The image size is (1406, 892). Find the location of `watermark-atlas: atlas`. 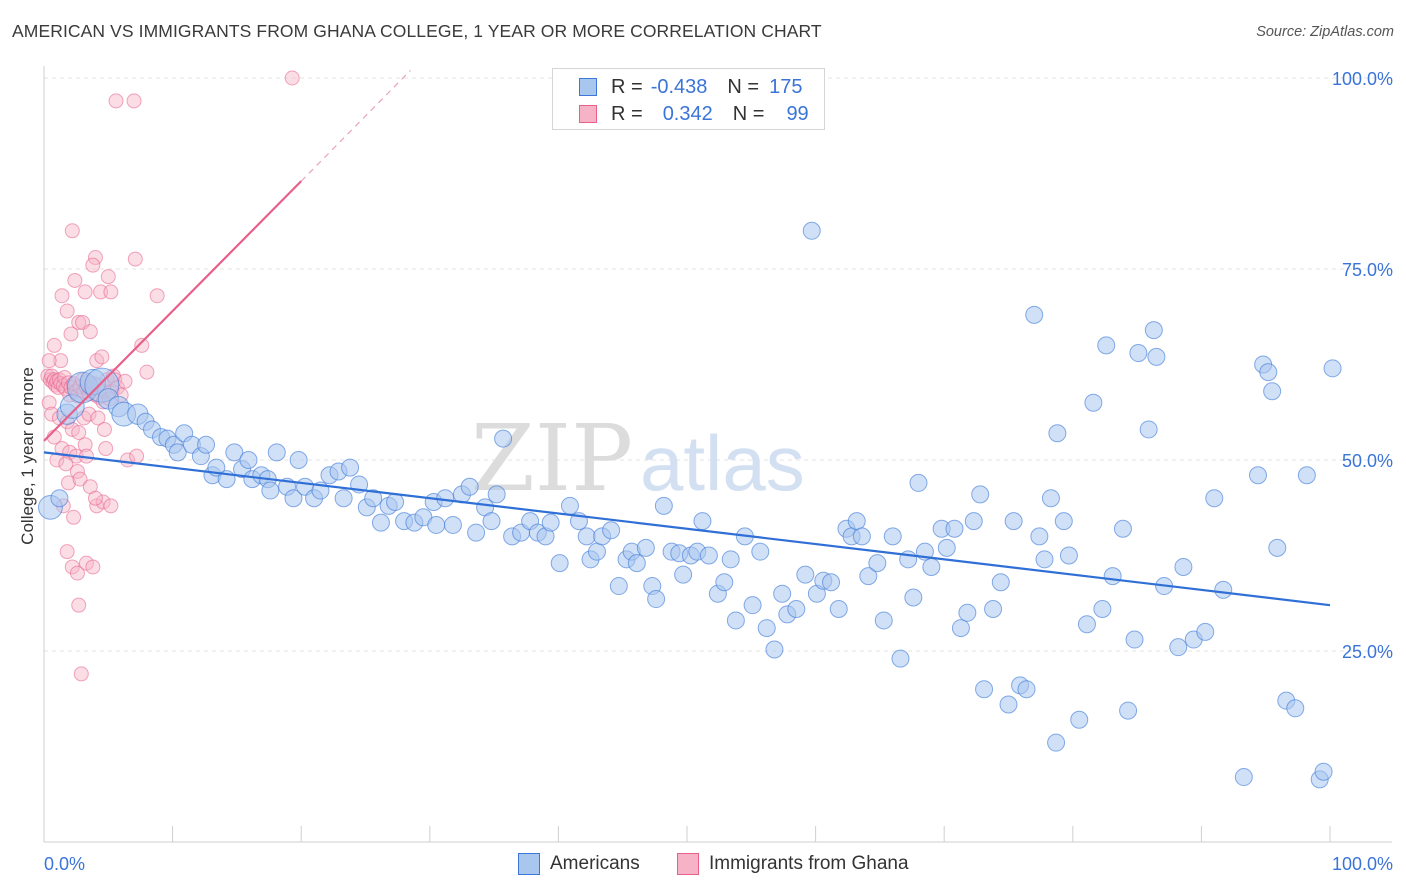

watermark-atlas: atlas is located at coordinates (722, 463).